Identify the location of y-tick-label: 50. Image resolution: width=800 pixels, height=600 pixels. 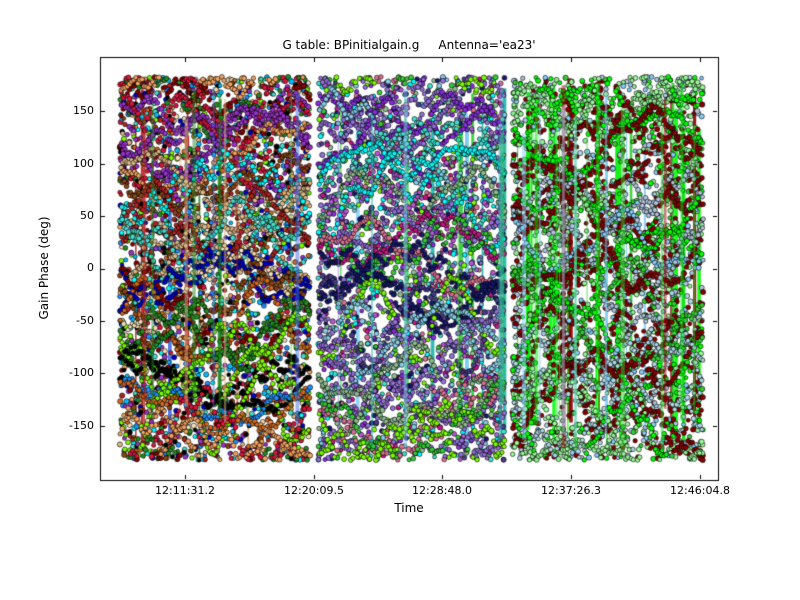
(87, 215).